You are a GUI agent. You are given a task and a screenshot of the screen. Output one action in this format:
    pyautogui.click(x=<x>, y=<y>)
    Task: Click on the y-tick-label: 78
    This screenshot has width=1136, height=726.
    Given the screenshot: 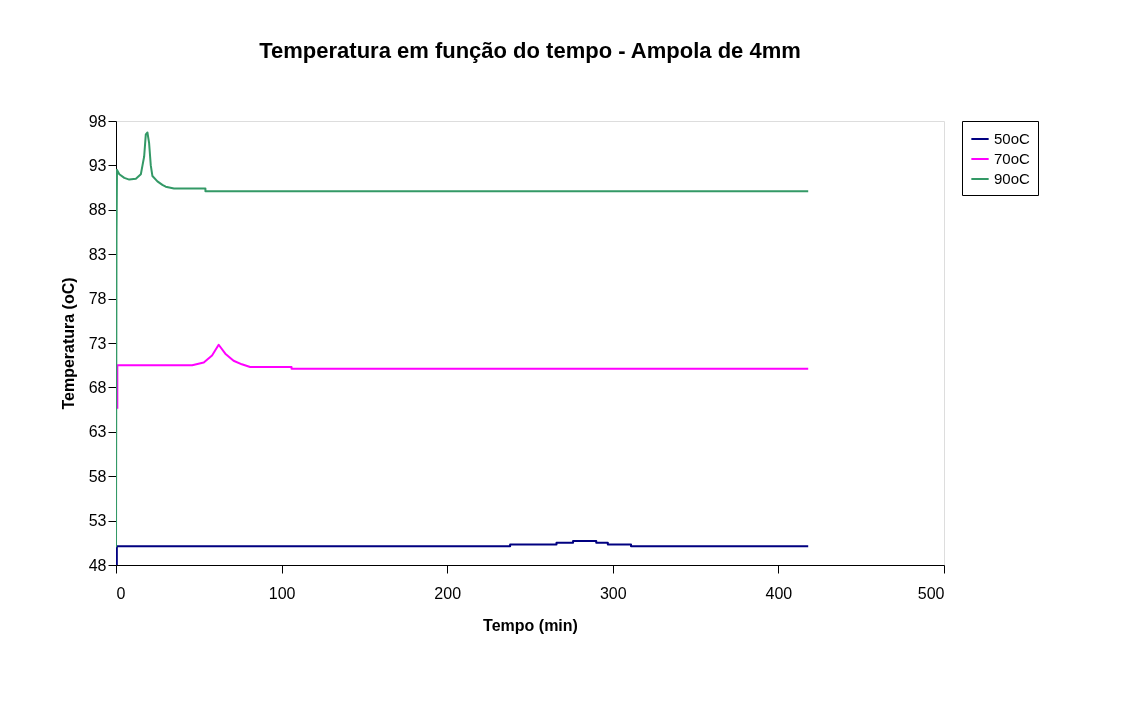 What is the action you would take?
    pyautogui.click(x=97, y=299)
    